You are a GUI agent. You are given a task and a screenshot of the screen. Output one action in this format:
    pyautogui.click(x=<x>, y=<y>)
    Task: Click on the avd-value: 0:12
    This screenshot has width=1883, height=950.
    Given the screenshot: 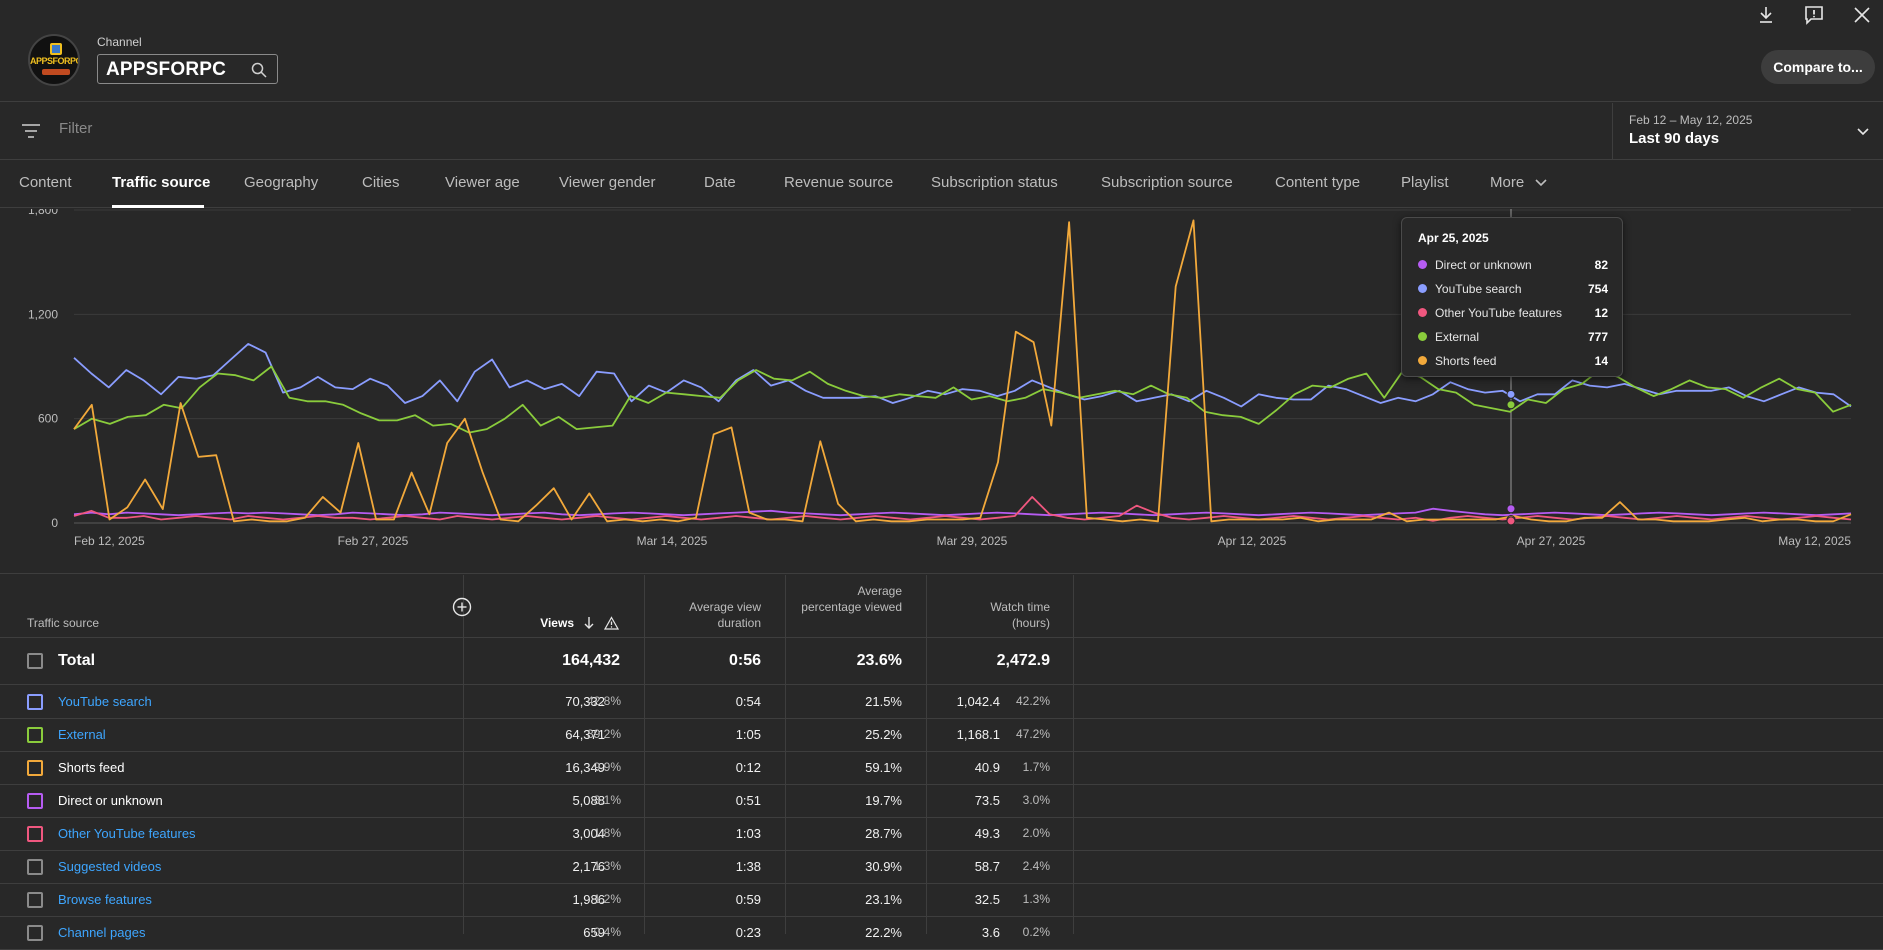 What is the action you would take?
    pyautogui.click(x=748, y=767)
    